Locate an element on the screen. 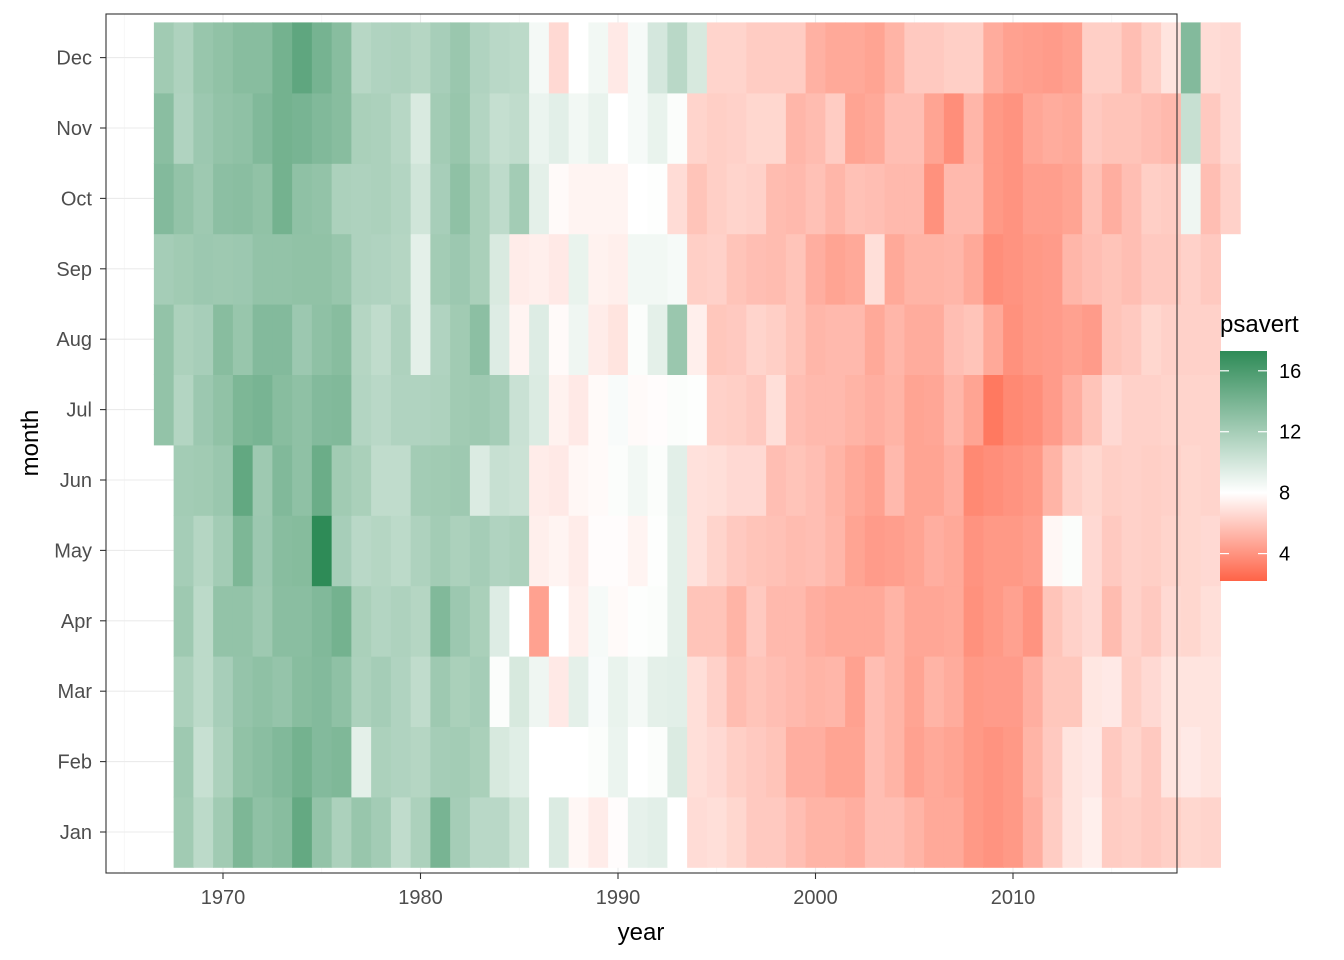 The width and height of the screenshot is (1344, 960). y-tick-label: Jun is located at coordinates (76, 481).